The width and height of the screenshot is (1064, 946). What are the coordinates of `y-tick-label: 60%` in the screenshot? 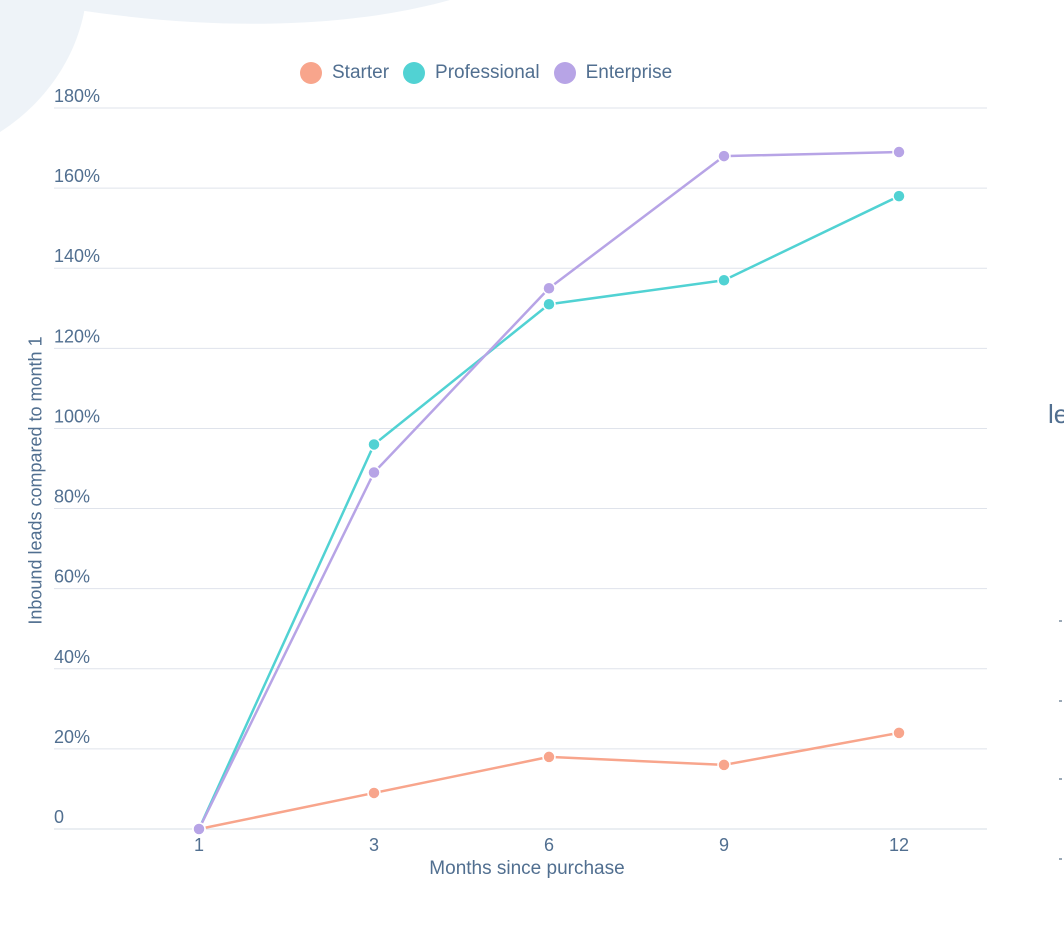 It's located at (72, 577).